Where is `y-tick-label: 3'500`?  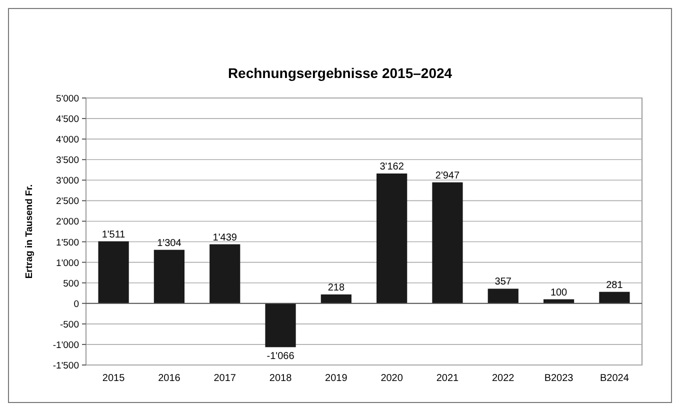
y-tick-label: 3'500 is located at coordinates (67, 160).